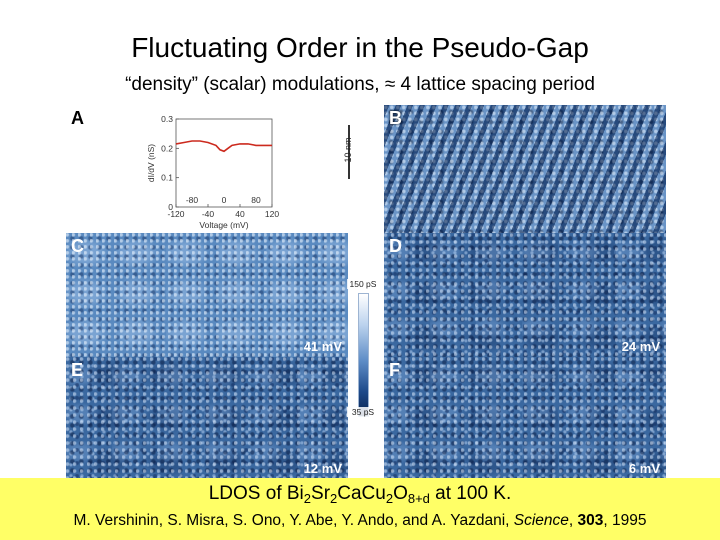 This screenshot has height=540, width=720. Describe the element at coordinates (77, 370) in the screenshot. I see `panel-e-letter: E` at that location.